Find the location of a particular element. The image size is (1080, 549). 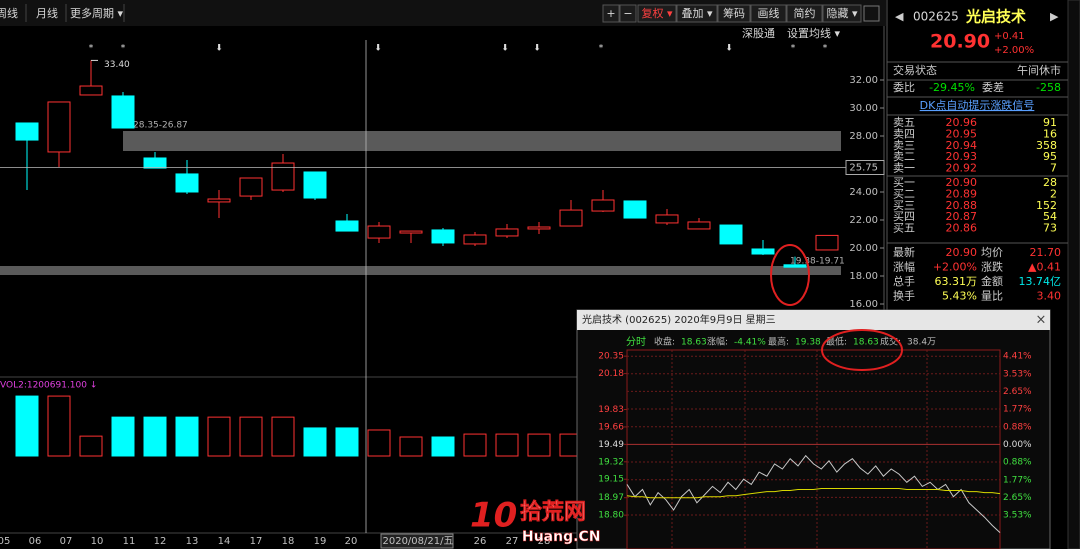

tool-button: 隐藏 ▾ is located at coordinates (841, 13).